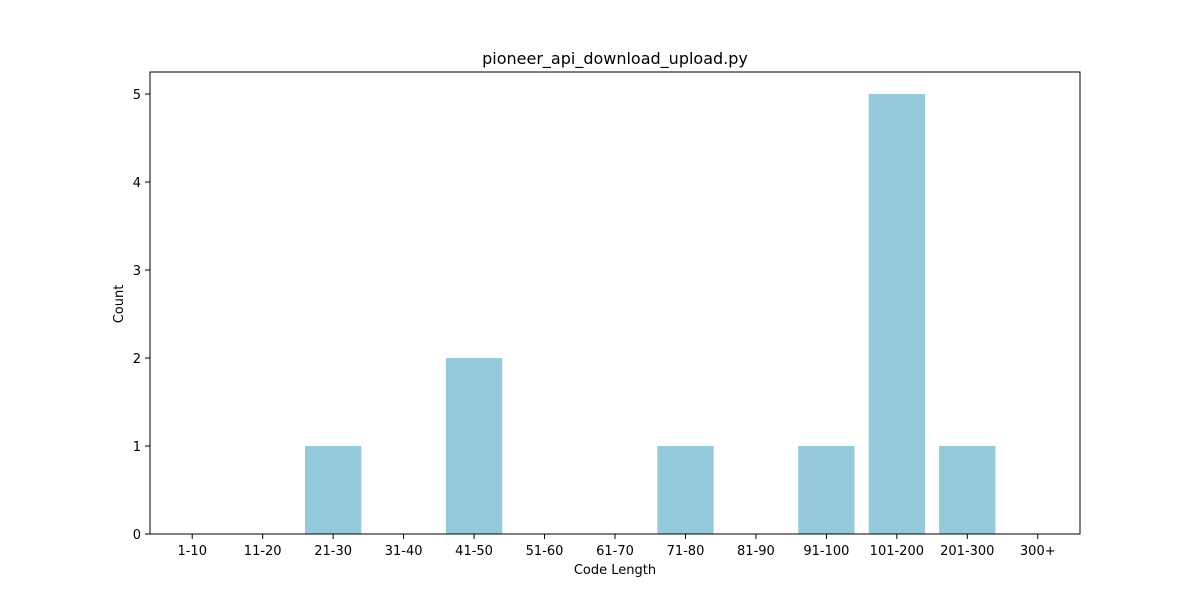 The width and height of the screenshot is (1200, 604). Describe the element at coordinates (137, 447) in the screenshot. I see `y-tick-label-1: 1` at that location.